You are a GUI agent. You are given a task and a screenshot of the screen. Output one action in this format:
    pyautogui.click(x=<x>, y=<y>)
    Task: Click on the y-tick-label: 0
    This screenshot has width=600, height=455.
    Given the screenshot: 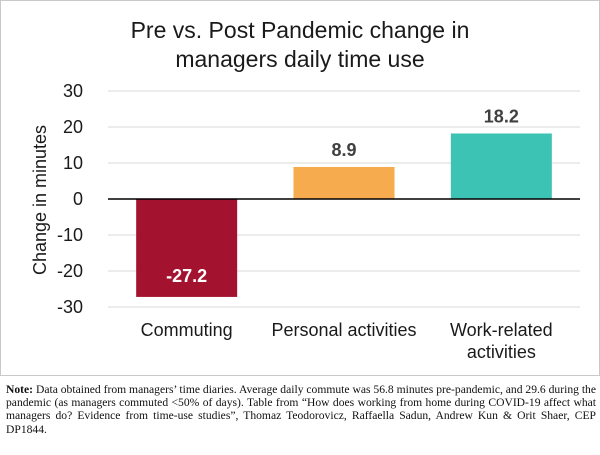 What is the action you would take?
    pyautogui.click(x=78, y=199)
    